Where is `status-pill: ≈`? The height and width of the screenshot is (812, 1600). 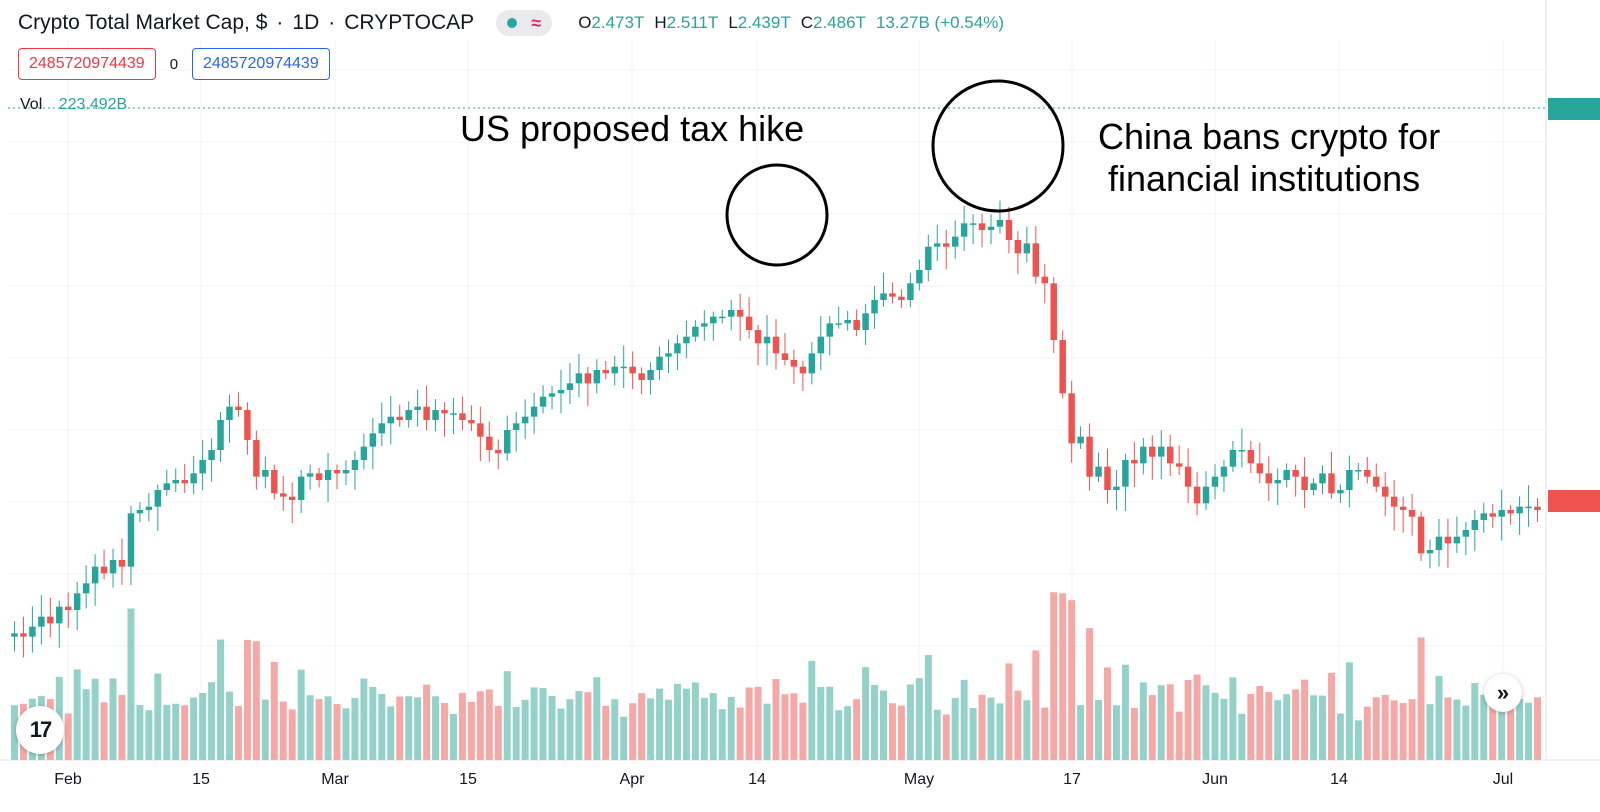 status-pill: ≈ is located at coordinates (524, 23).